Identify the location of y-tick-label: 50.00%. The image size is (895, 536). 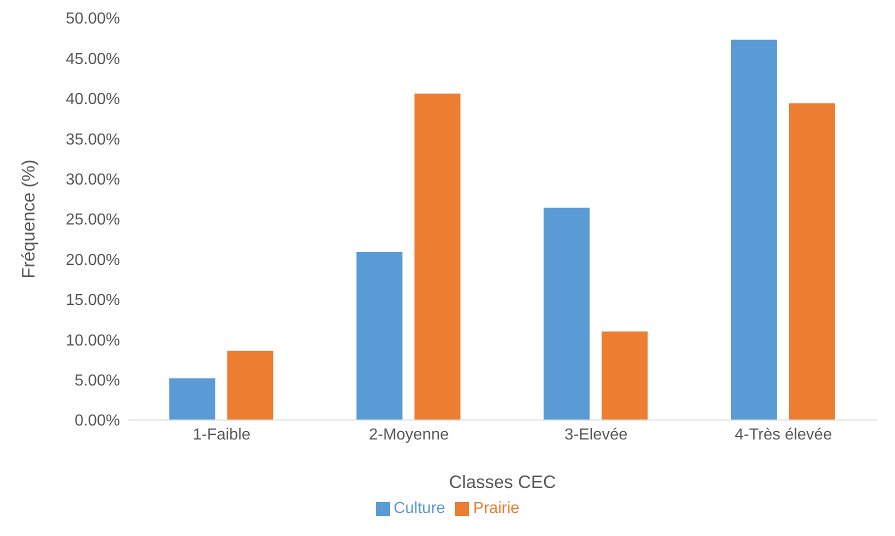
(93, 19).